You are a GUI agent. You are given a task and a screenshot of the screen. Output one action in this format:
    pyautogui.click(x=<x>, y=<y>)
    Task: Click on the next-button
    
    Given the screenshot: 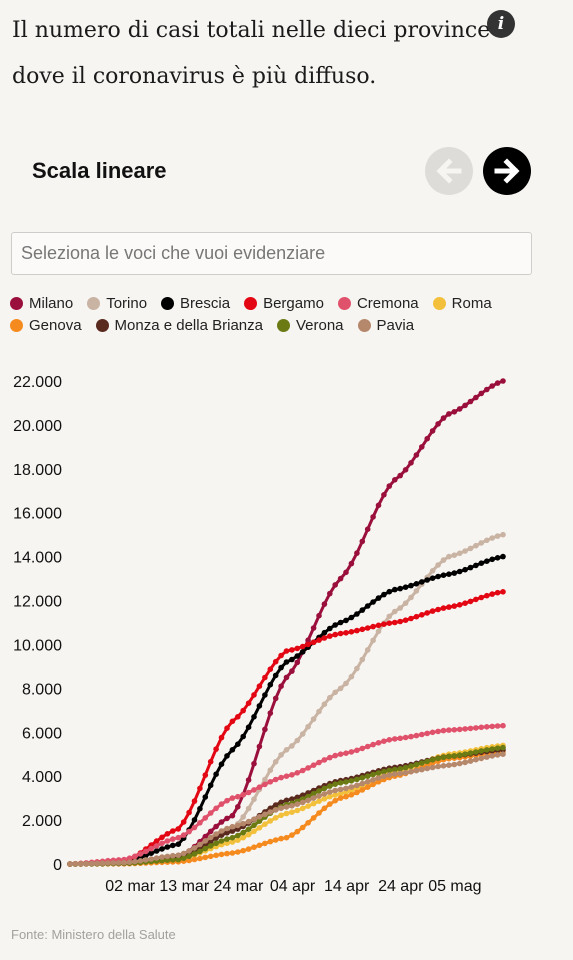 What is the action you would take?
    pyautogui.click(x=507, y=171)
    